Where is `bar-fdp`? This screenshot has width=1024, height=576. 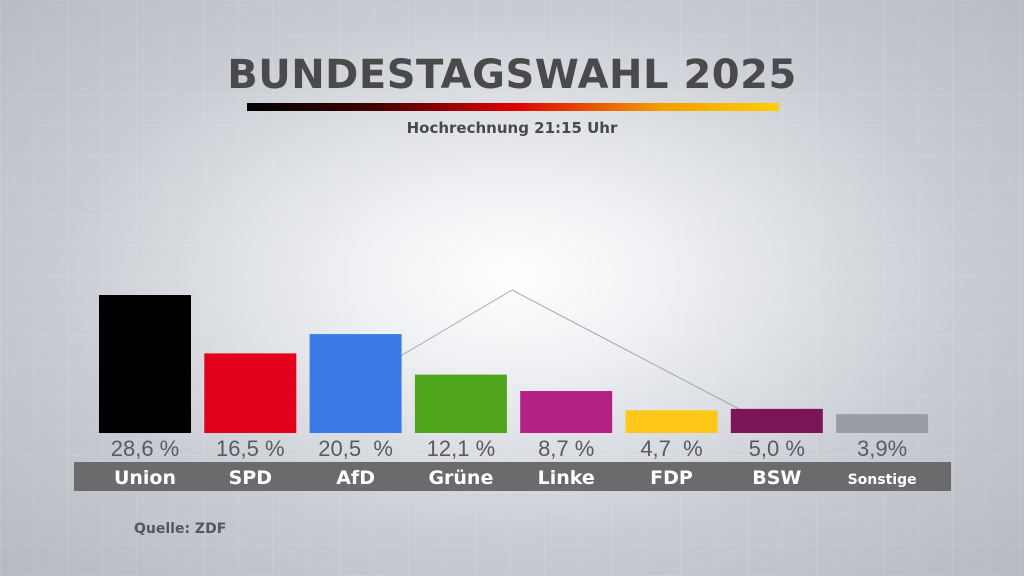 bar-fdp is located at coordinates (671, 421).